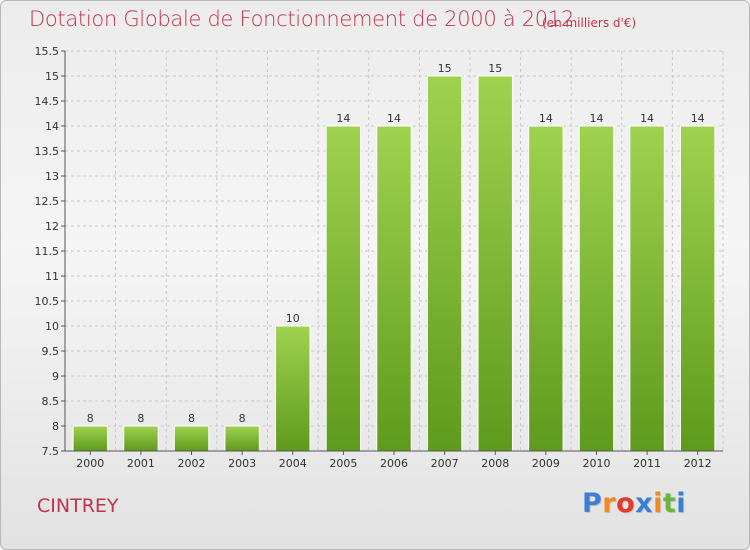  What do you see at coordinates (51, 451) in the screenshot?
I see `y-tick-label: 7.5` at bounding box center [51, 451].